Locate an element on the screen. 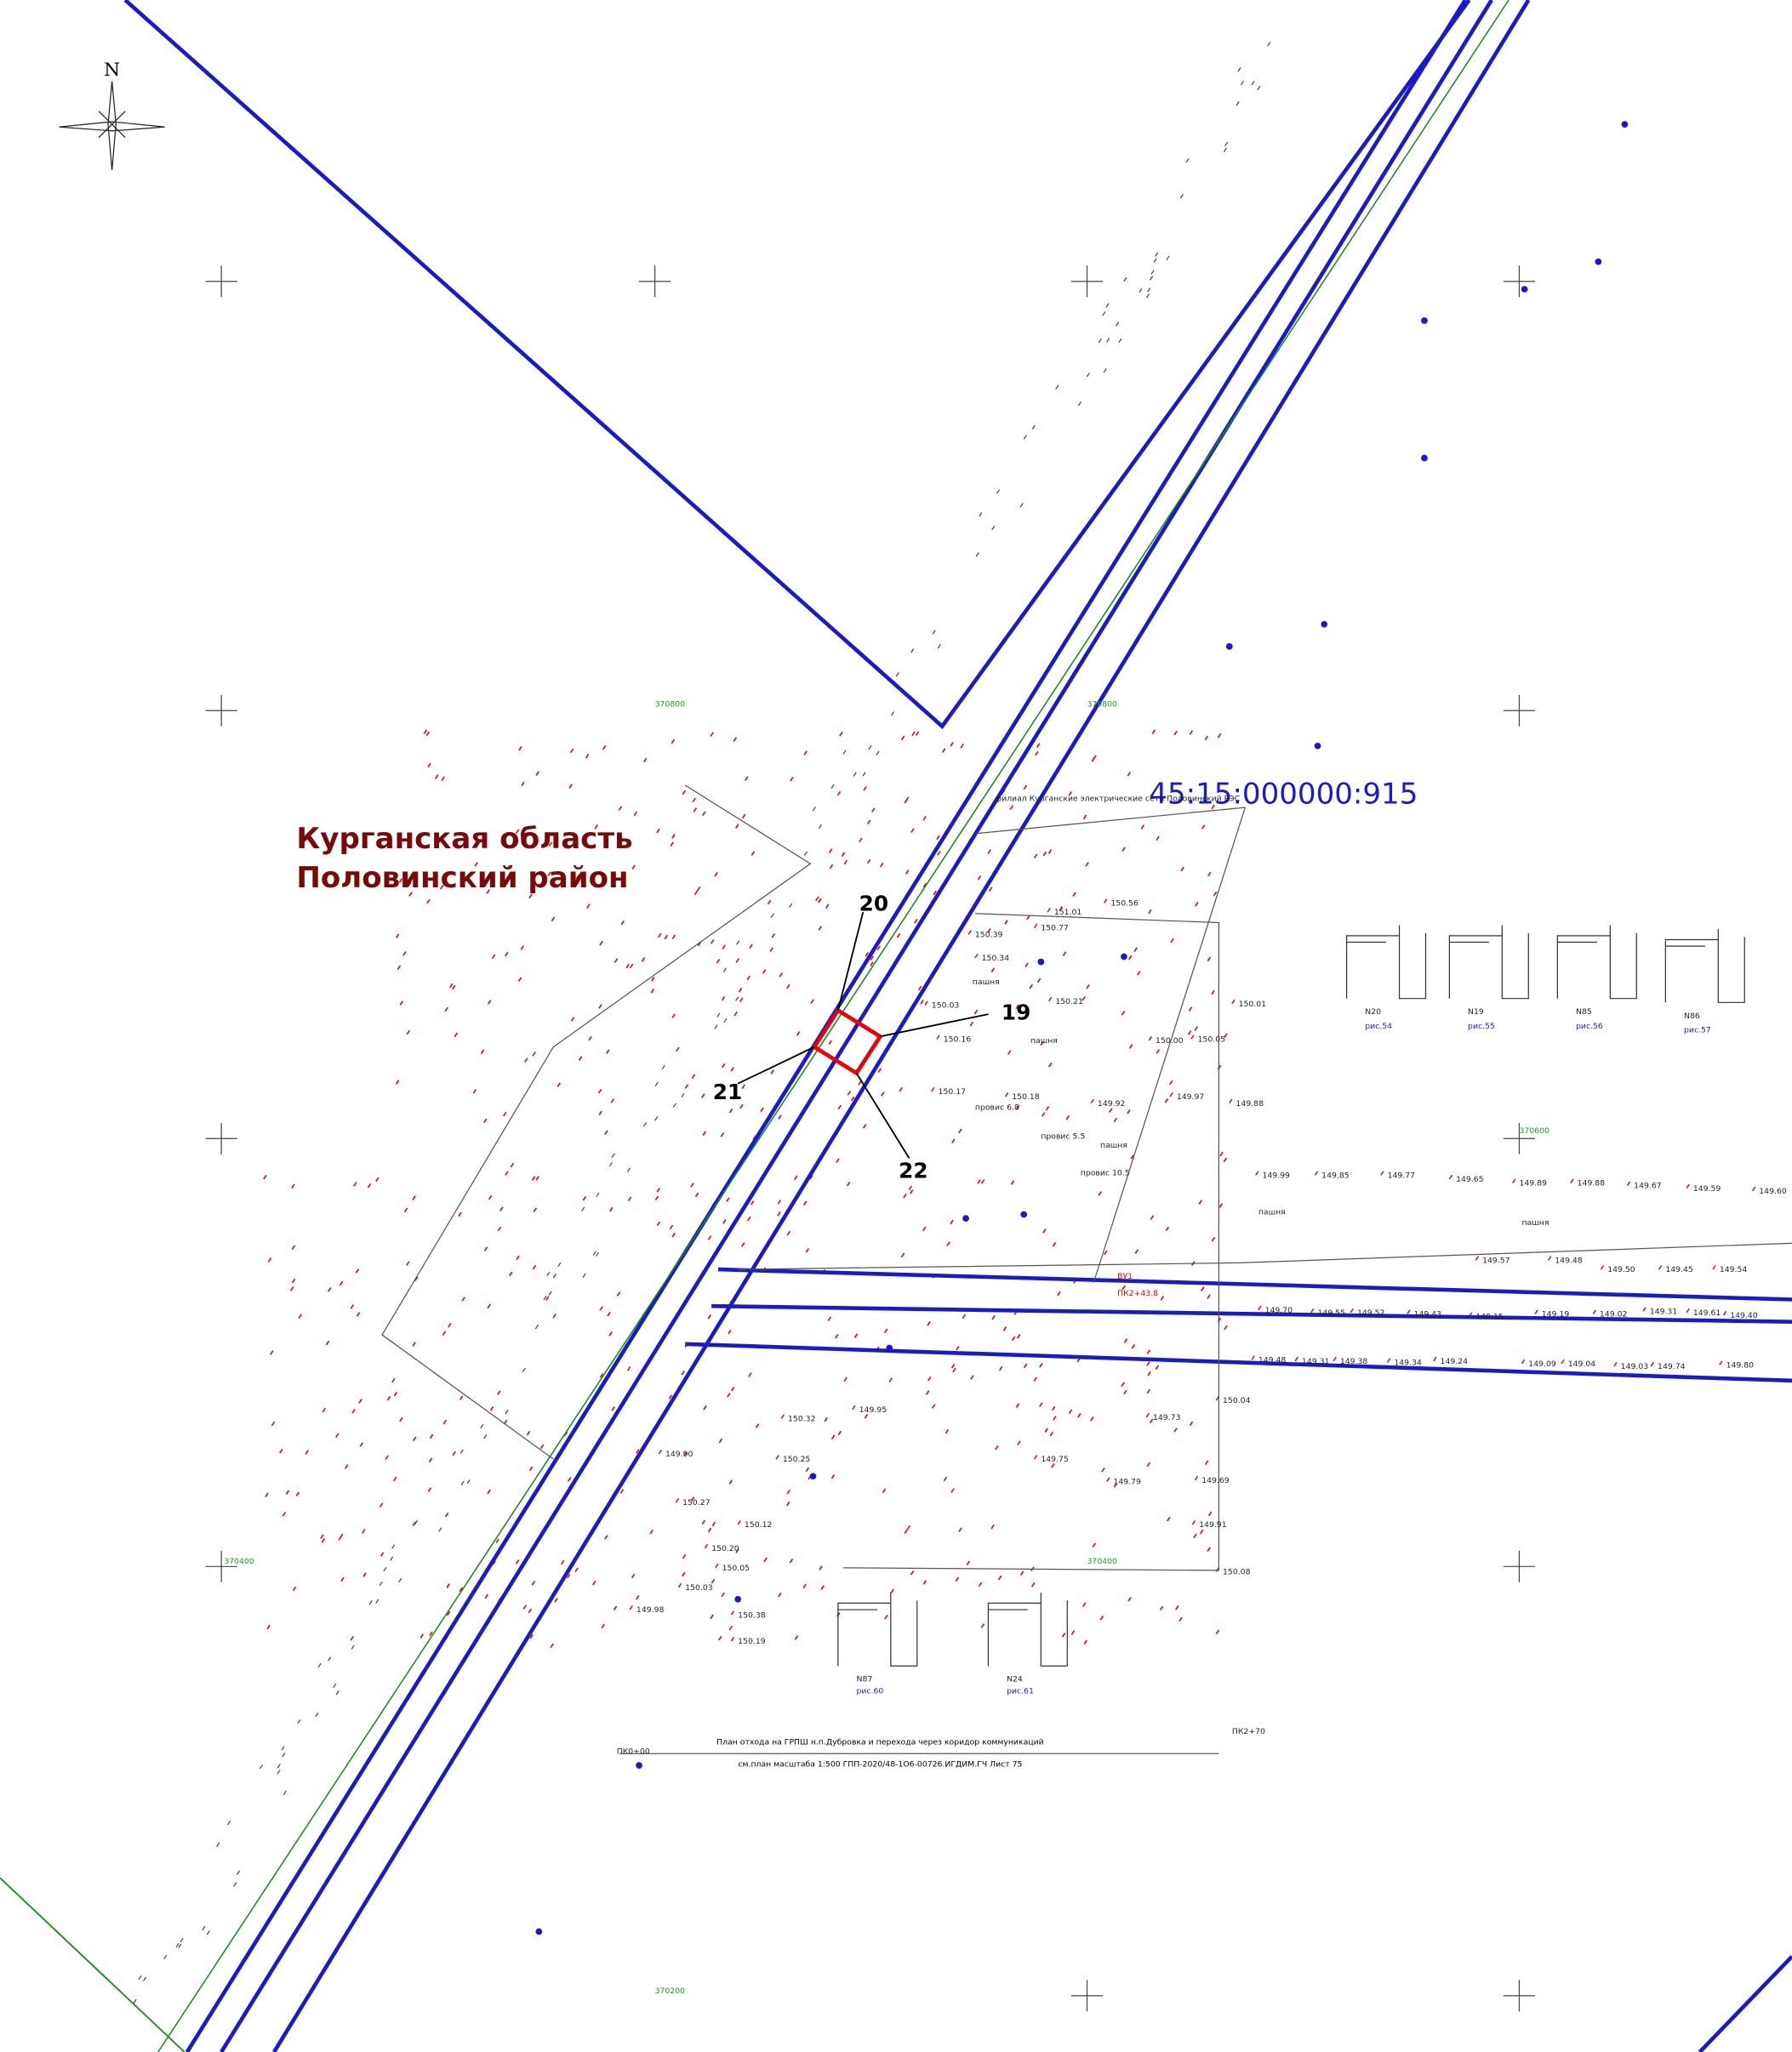  elevation: 149.73 is located at coordinates (1167, 1417).